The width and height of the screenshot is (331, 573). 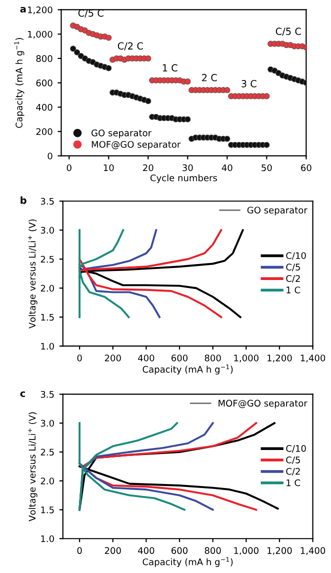 I want to click on text: c, so click(x=22, y=394).